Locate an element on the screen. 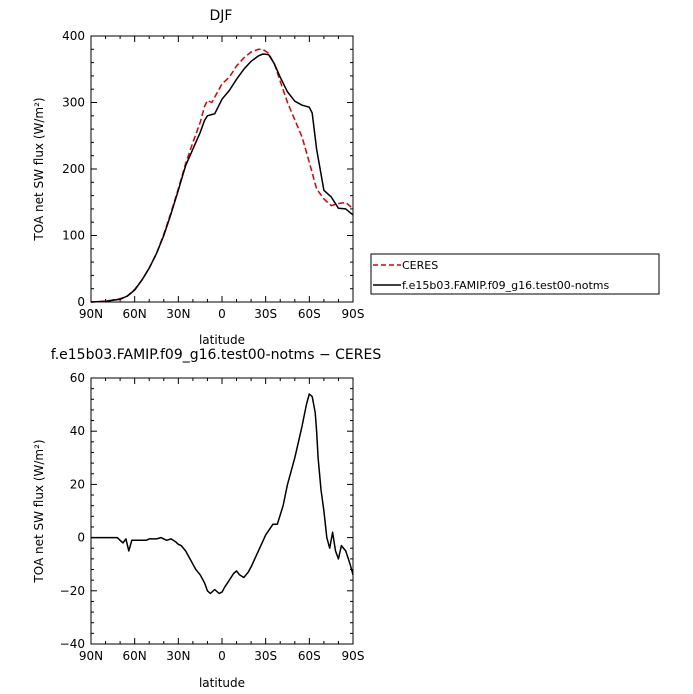 This screenshot has width=693, height=694. top-plot-frame is located at coordinates (222, 169).